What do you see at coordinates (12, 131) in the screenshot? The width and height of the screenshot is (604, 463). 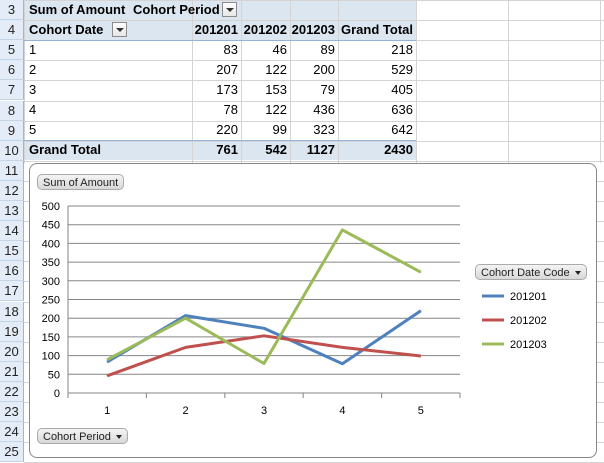 I see `row-header: 9` at bounding box center [12, 131].